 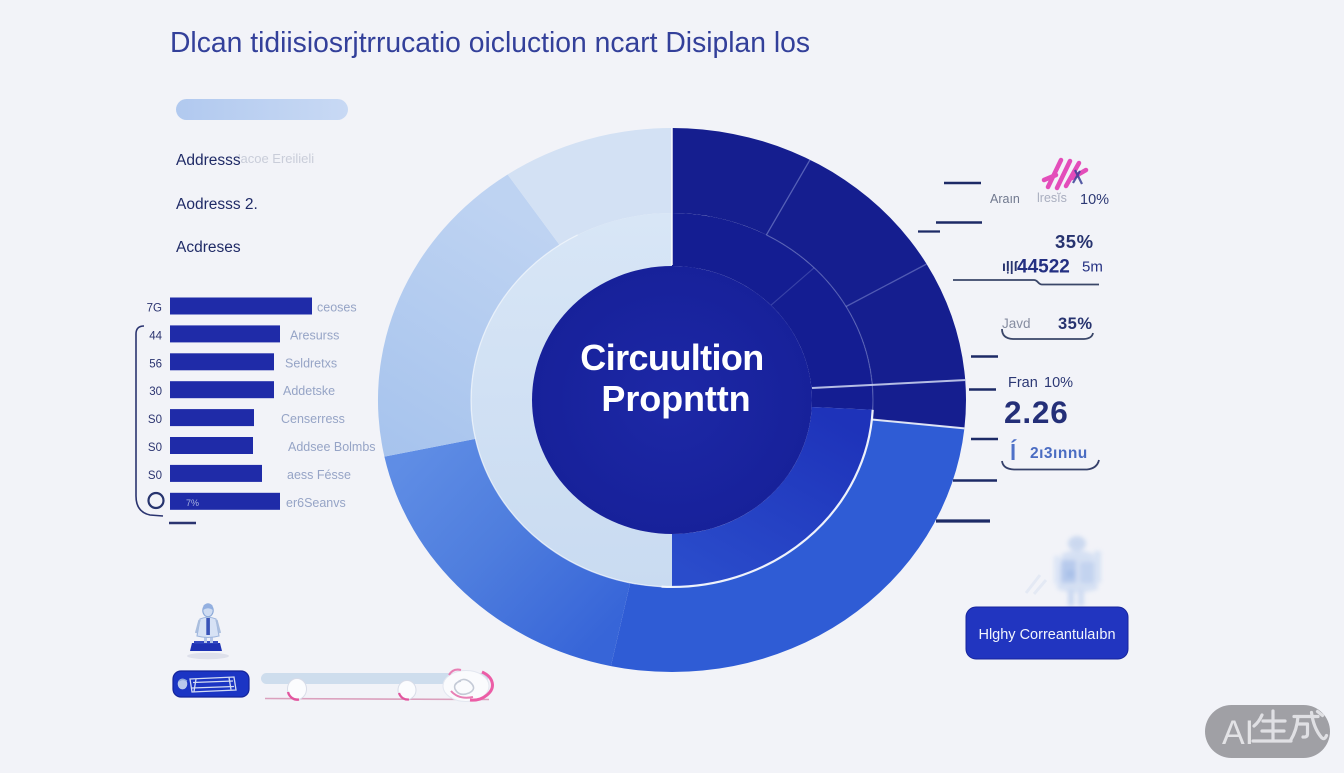 What do you see at coordinates (675, 398) in the screenshot?
I see `svg-text: Propnttn` at bounding box center [675, 398].